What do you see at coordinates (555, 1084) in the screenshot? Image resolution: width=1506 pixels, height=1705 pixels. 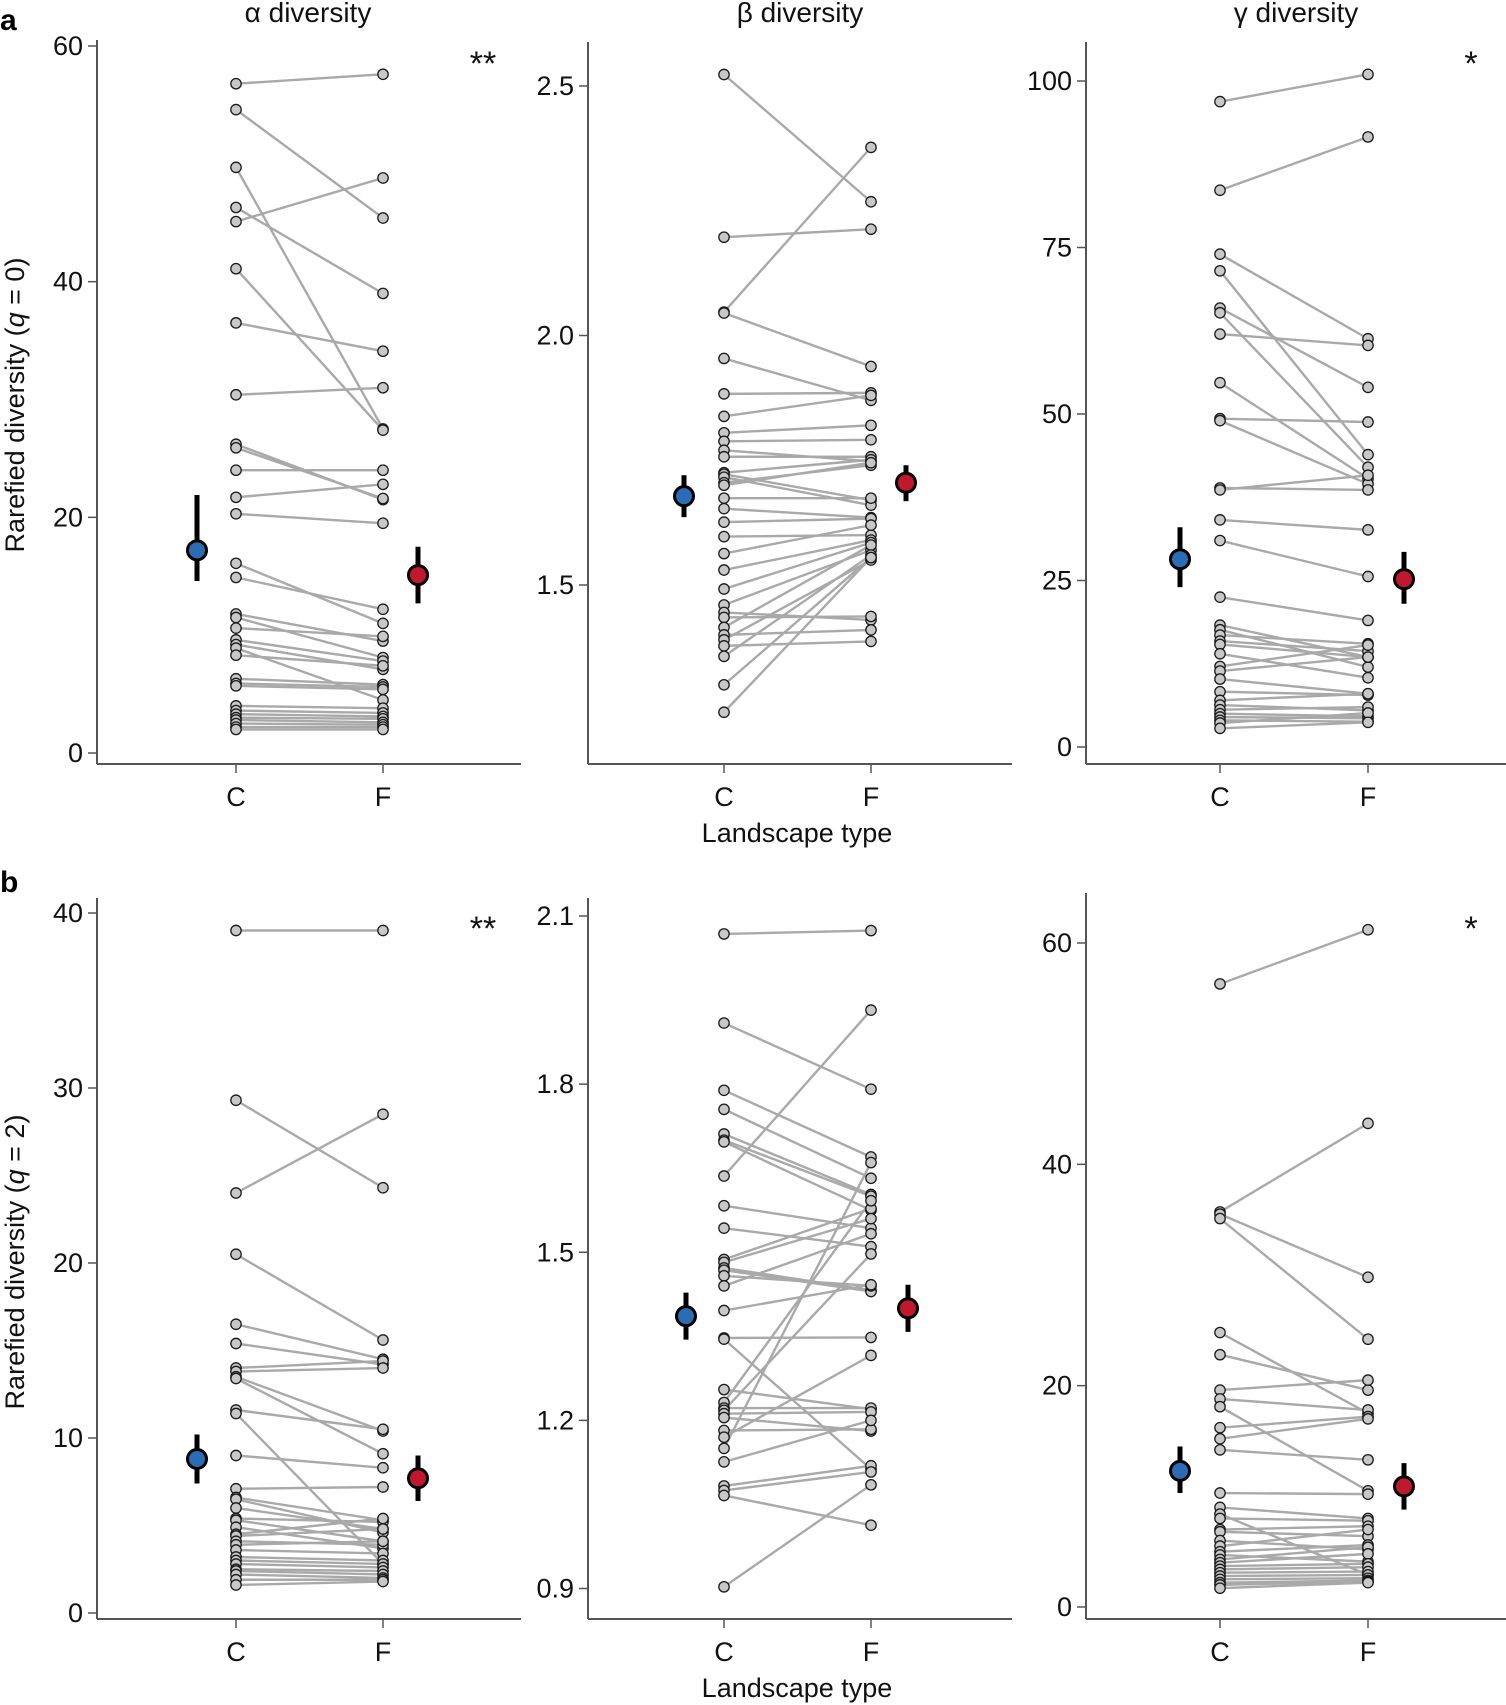 I see `y-tick-label: 1.8` at bounding box center [555, 1084].